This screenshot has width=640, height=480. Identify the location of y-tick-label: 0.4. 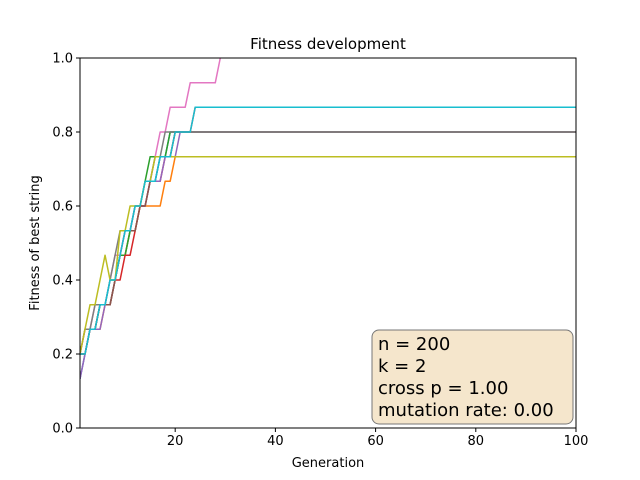
(62, 281).